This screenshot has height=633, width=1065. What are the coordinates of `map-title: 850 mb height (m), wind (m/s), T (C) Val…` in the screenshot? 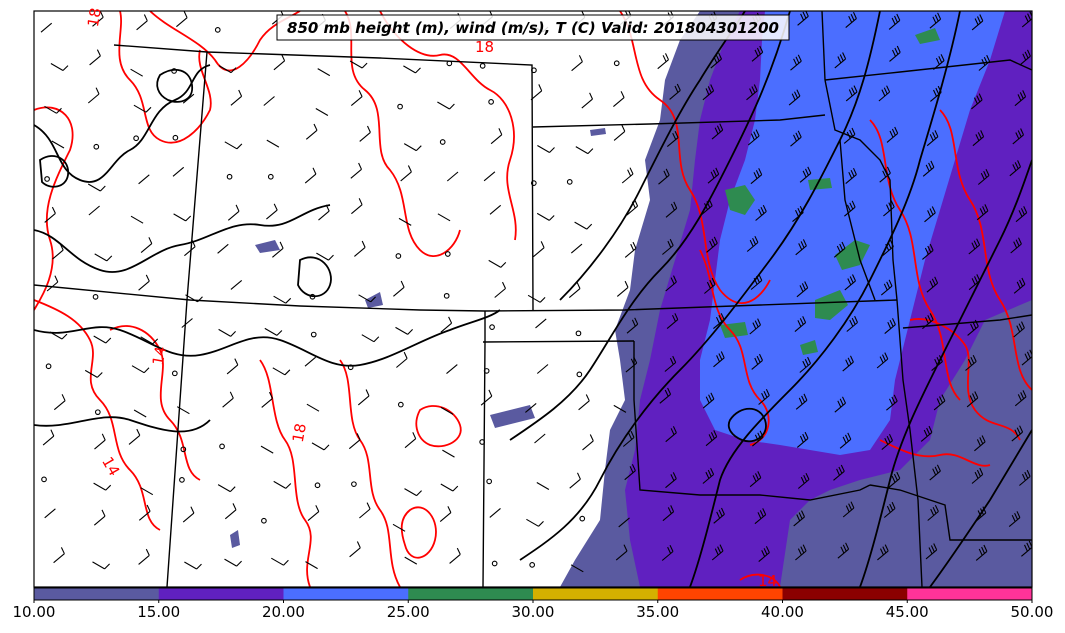 It's located at (533, 28).